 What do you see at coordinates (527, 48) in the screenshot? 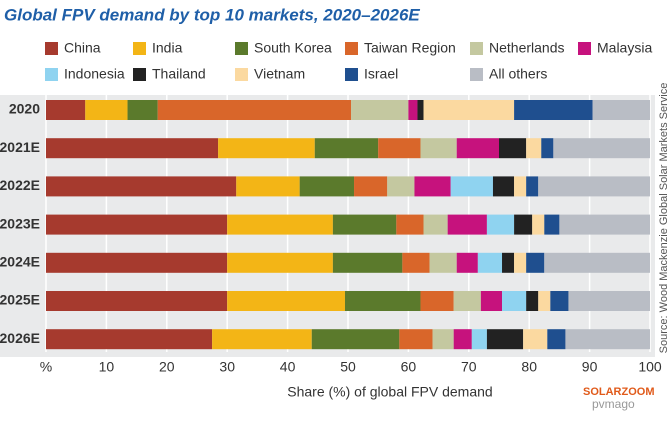
I see `legend-label: Netherlands` at bounding box center [527, 48].